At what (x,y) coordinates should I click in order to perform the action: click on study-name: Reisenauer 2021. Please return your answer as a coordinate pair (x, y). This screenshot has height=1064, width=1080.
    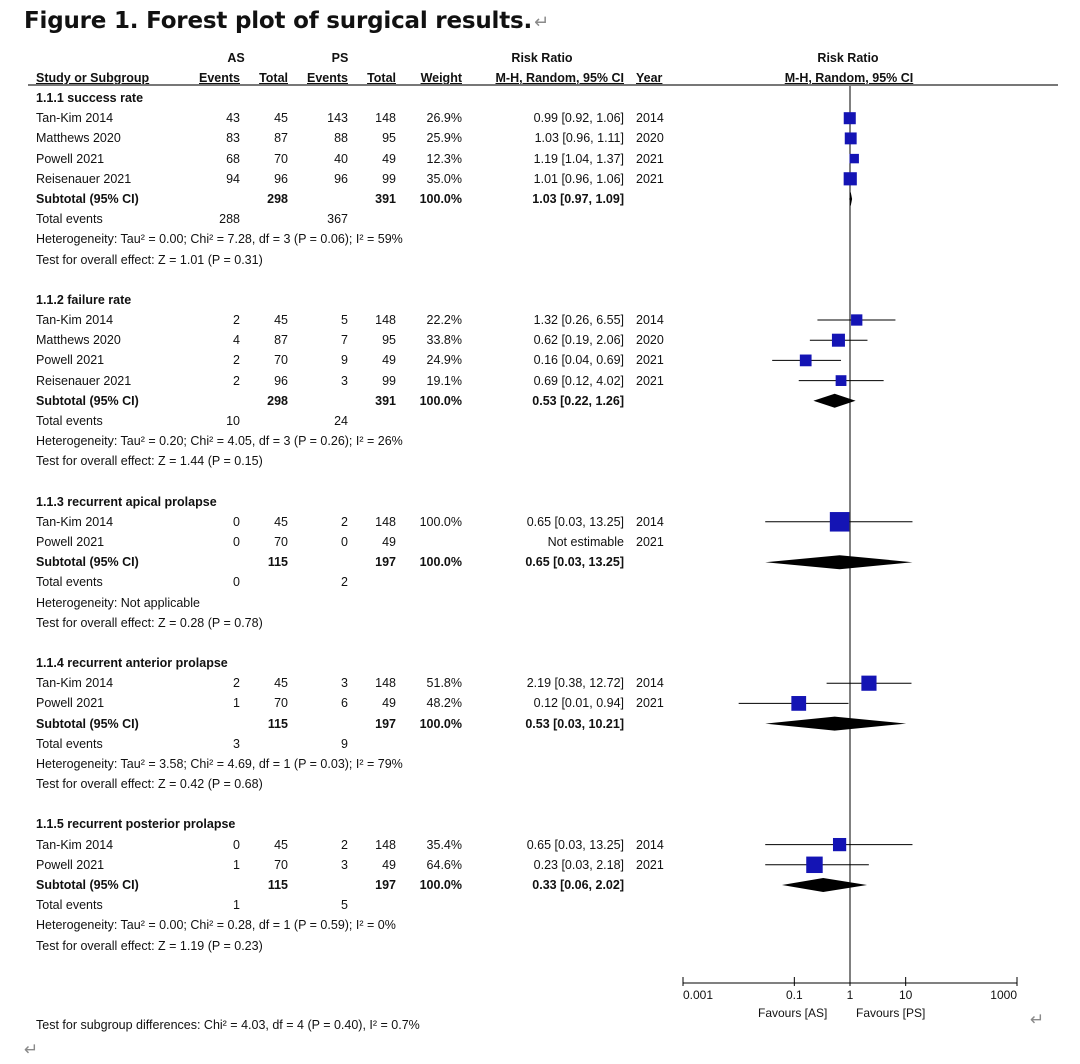
    Looking at the image, I should click on (84, 178).